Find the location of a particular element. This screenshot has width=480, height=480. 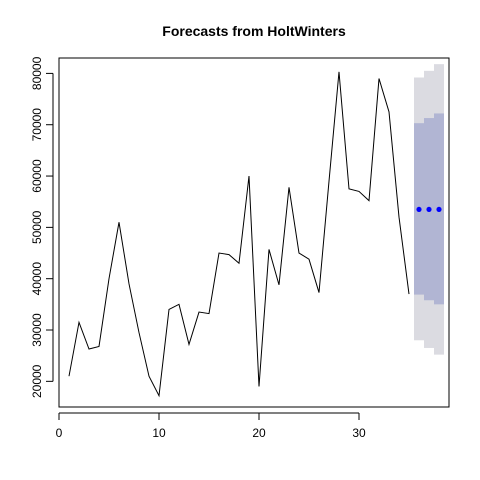

y-tick-label: 60000 is located at coordinates (37, 176).